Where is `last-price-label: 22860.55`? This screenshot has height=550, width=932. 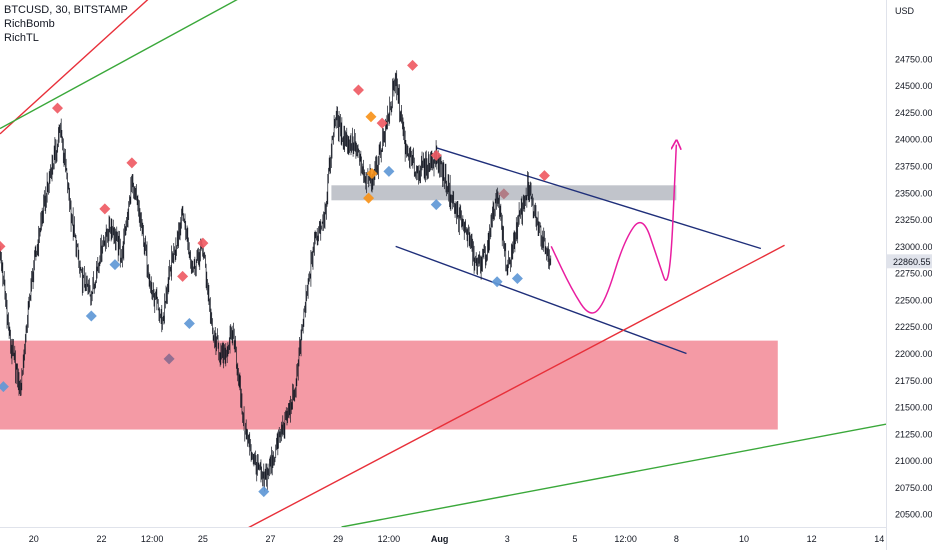
last-price-label: 22860.55 is located at coordinates (912, 262).